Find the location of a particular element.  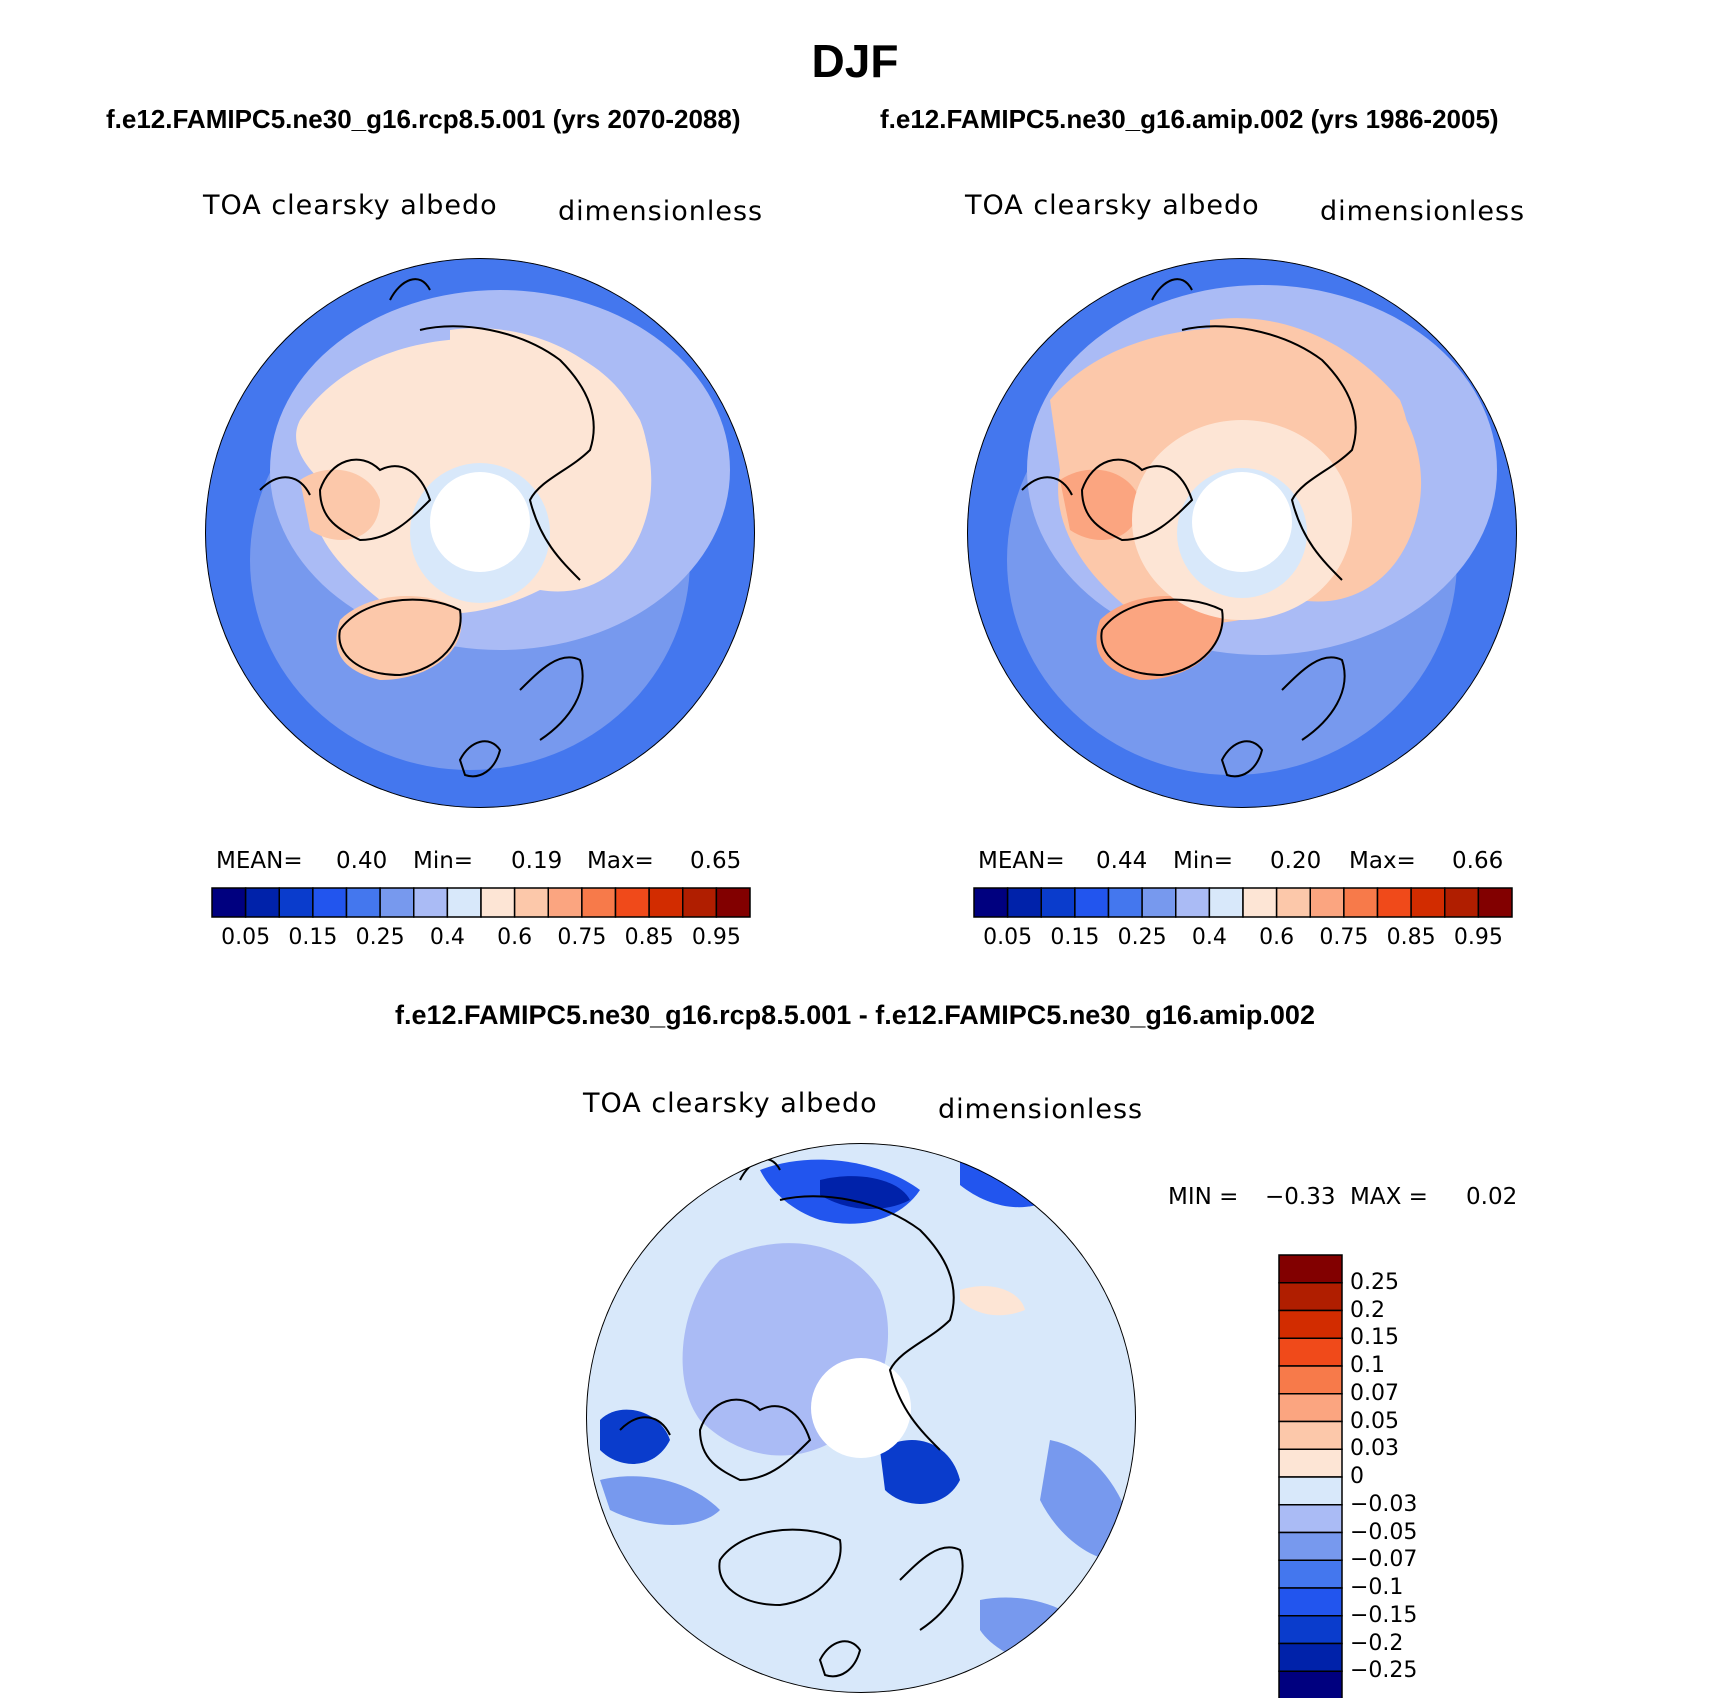

colorbar-diff-tick-label: 0.03 is located at coordinates (1374, 1449).